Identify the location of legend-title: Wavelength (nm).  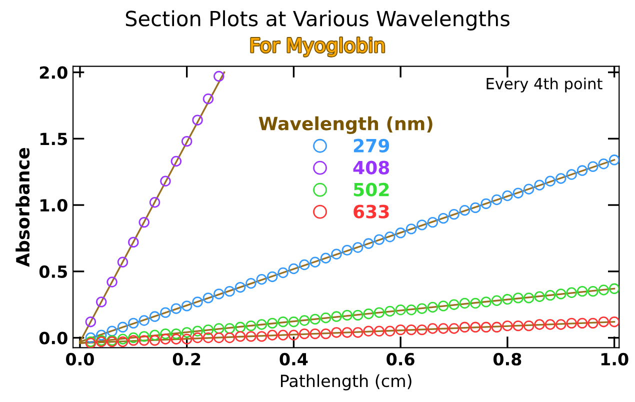
(345, 125).